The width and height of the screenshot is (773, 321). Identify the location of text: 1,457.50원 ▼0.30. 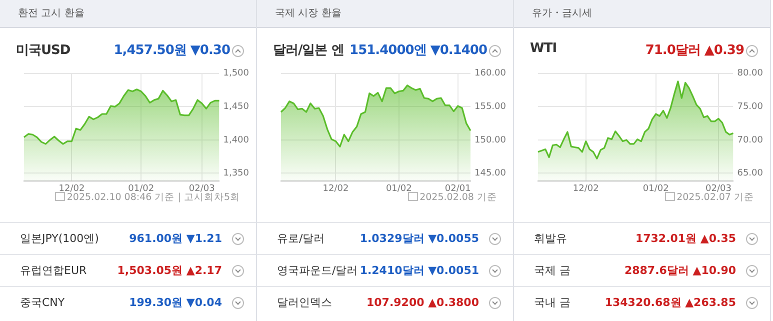
(172, 50).